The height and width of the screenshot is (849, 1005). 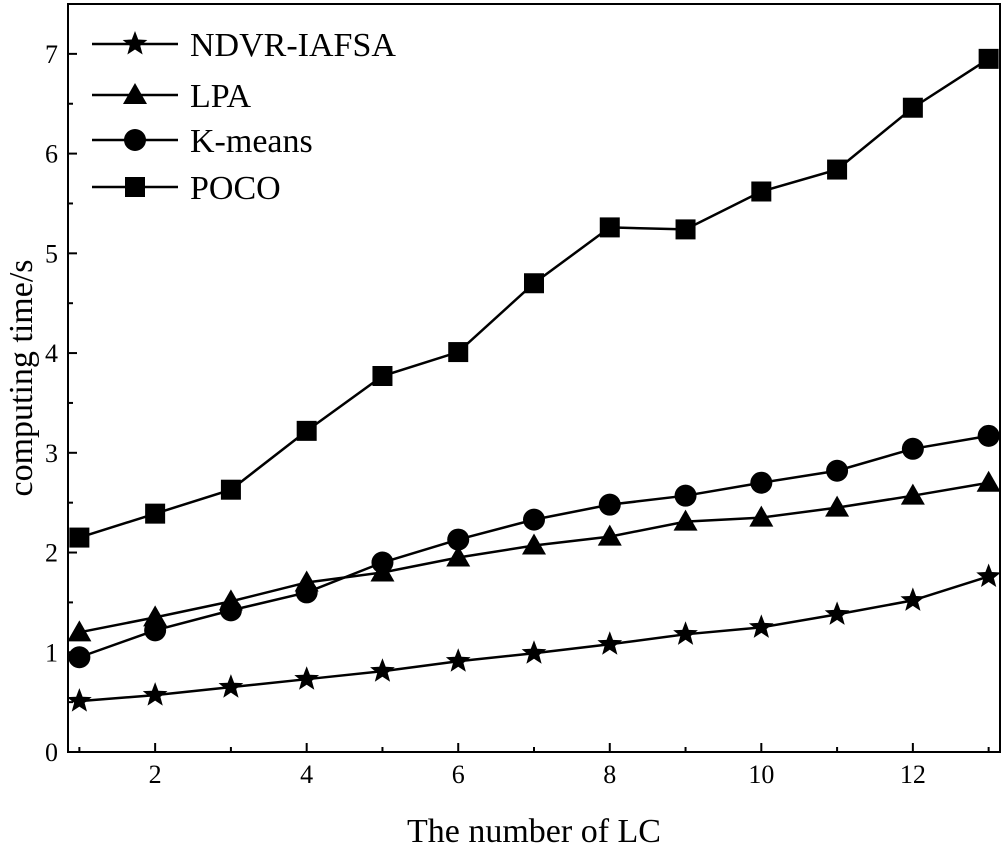 What do you see at coordinates (21, 377) in the screenshot?
I see `y-axis-title: computing time/s` at bounding box center [21, 377].